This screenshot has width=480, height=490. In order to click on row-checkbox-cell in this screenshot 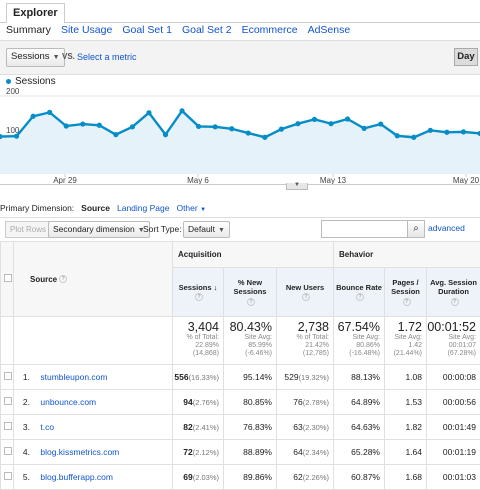, I will do `click(7, 427)`.